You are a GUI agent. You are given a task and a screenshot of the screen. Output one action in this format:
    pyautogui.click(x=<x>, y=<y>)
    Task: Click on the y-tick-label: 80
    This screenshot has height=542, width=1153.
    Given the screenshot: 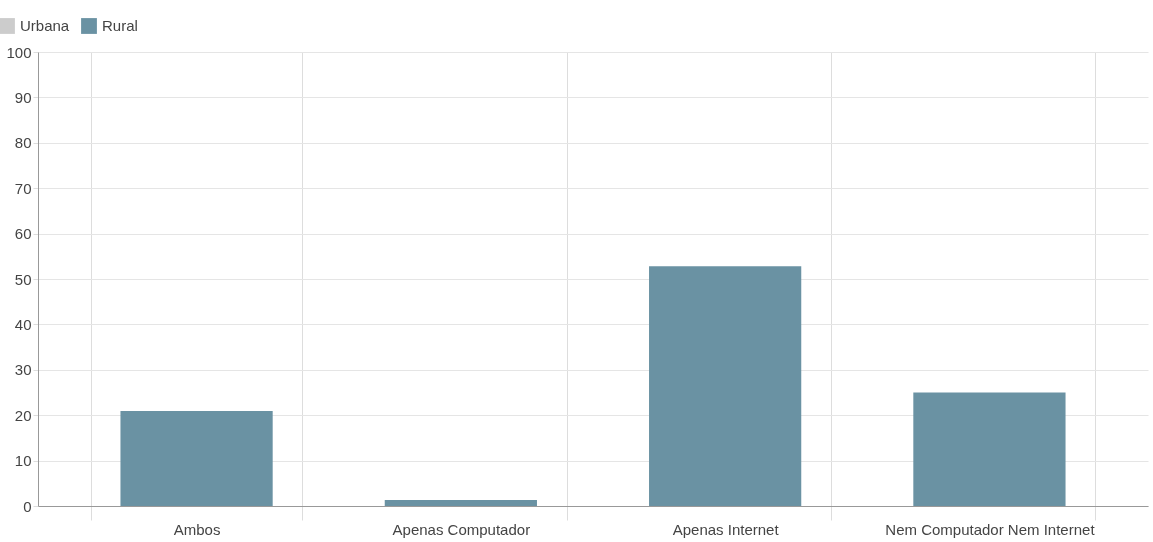 What is the action you would take?
    pyautogui.click(x=23, y=143)
    